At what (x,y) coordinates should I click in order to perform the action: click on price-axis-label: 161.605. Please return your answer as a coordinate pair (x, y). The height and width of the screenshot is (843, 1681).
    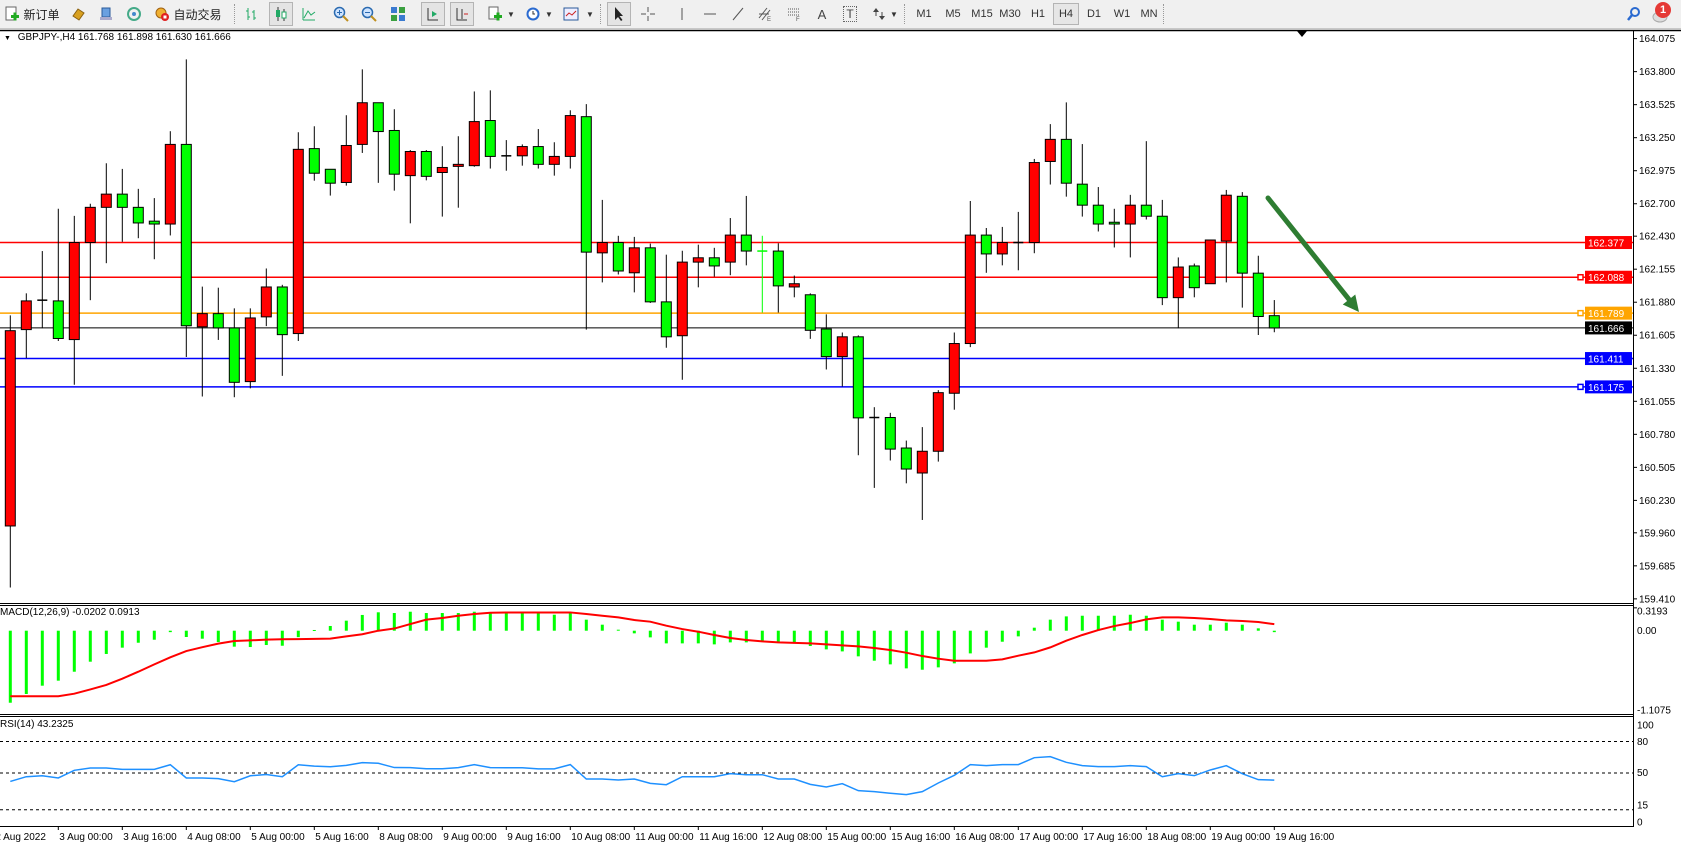
    Looking at the image, I should click on (1657, 336).